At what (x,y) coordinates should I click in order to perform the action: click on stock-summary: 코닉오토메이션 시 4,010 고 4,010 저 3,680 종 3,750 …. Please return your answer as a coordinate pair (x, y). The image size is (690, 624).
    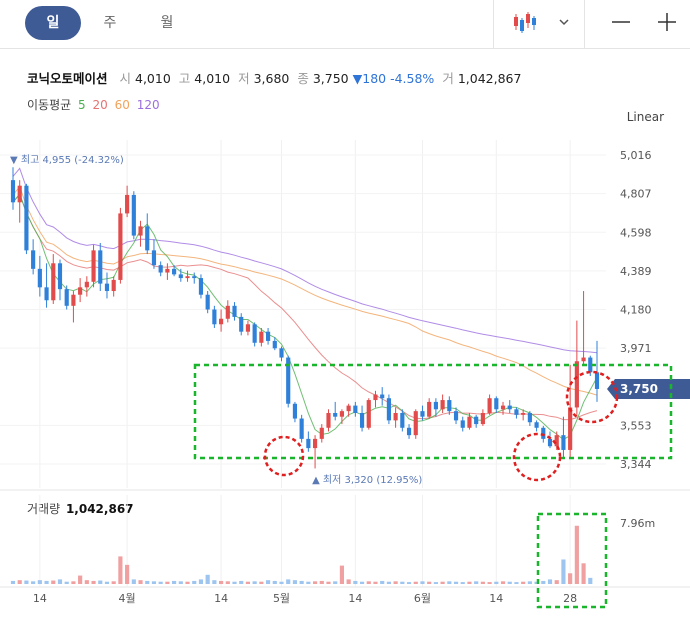
    Looking at the image, I should click on (274, 77).